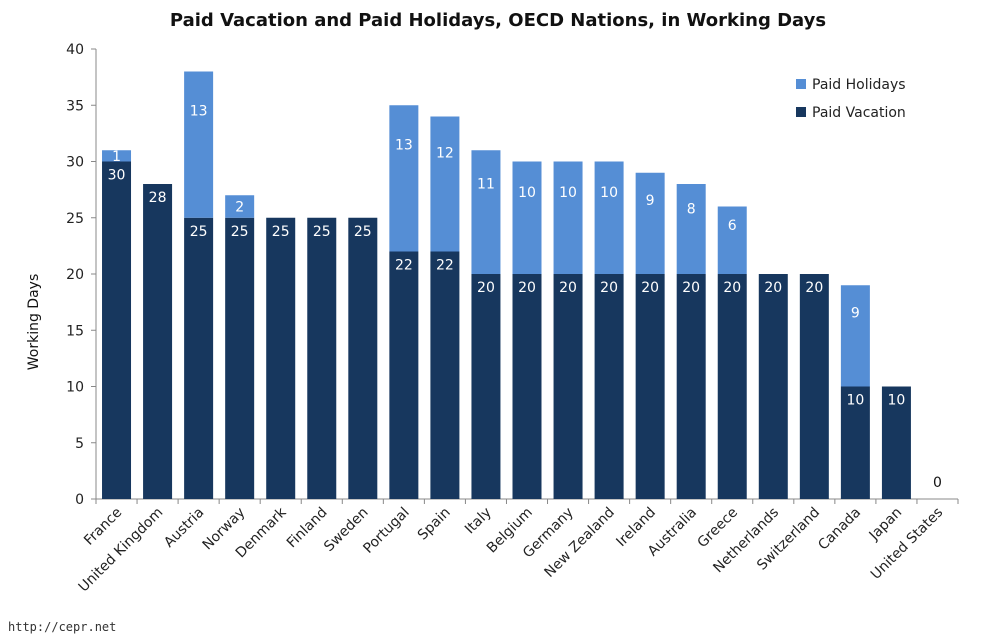 This screenshot has width=996, height=643. What do you see at coordinates (859, 113) in the screenshot?
I see `legend-label: Paid Vacation` at bounding box center [859, 113].